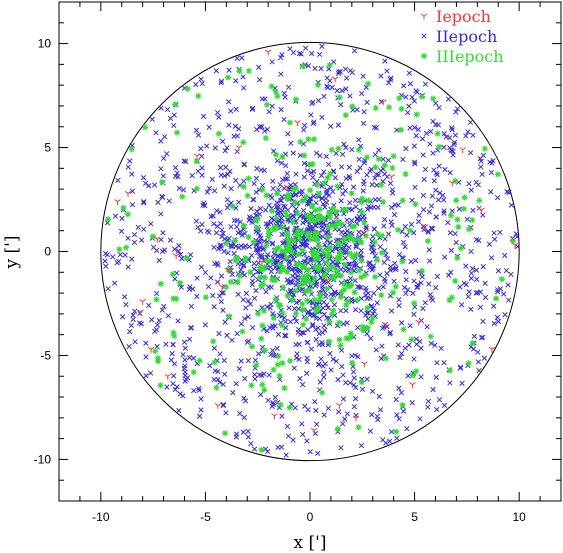 This screenshot has height=553, width=563. What do you see at coordinates (101, 517) in the screenshot?
I see `x-tick-label: -10` at bounding box center [101, 517].